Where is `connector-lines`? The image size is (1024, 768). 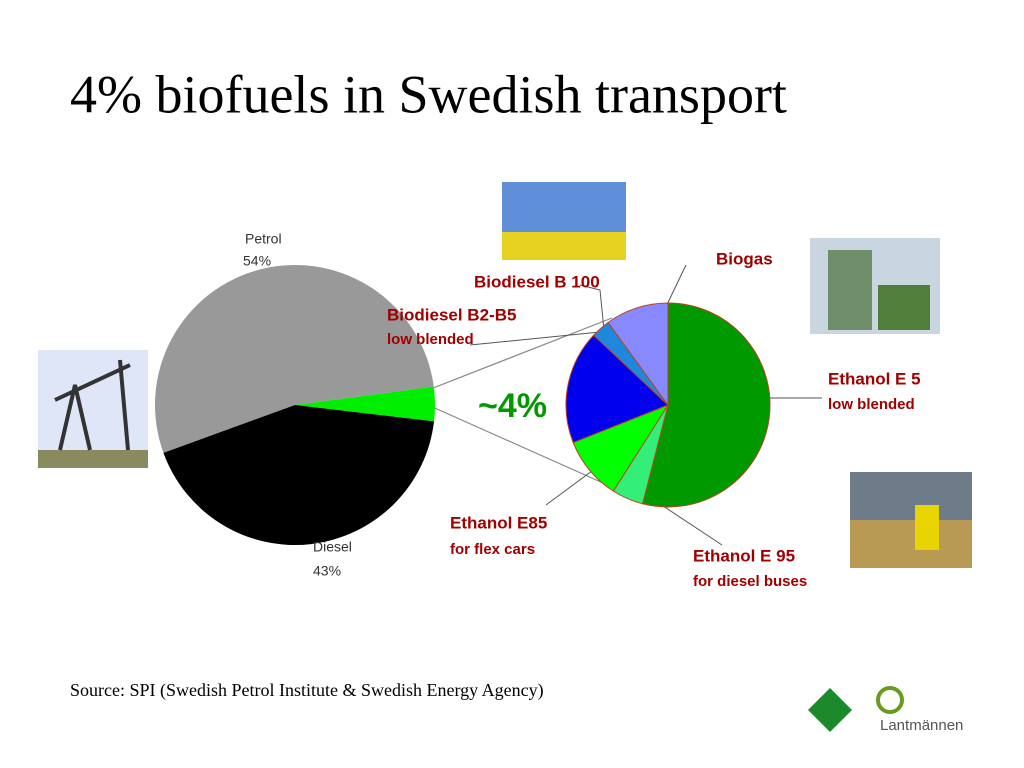
connector-lines is located at coordinates (520, 402).